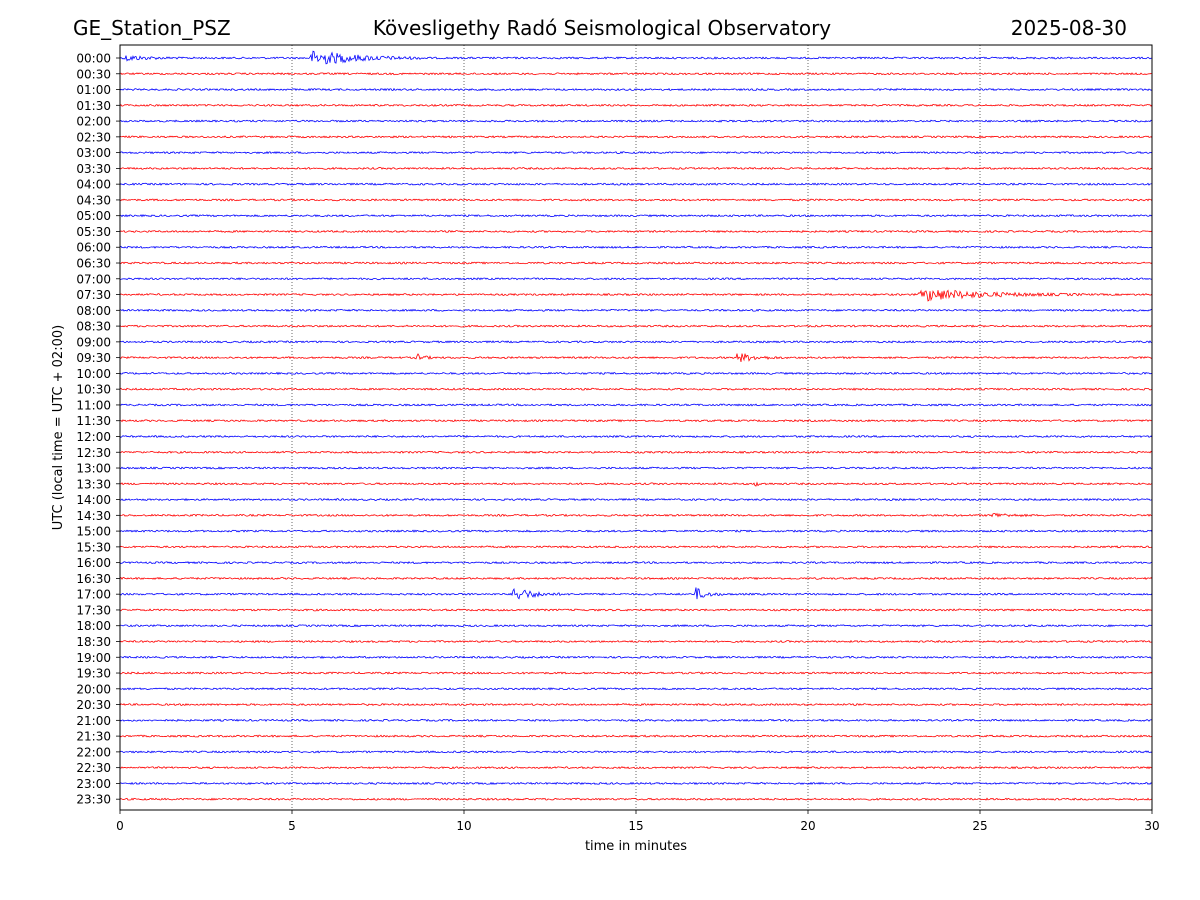  What do you see at coordinates (93, 279) in the screenshot?
I see `row-label-0700: 07:00` at bounding box center [93, 279].